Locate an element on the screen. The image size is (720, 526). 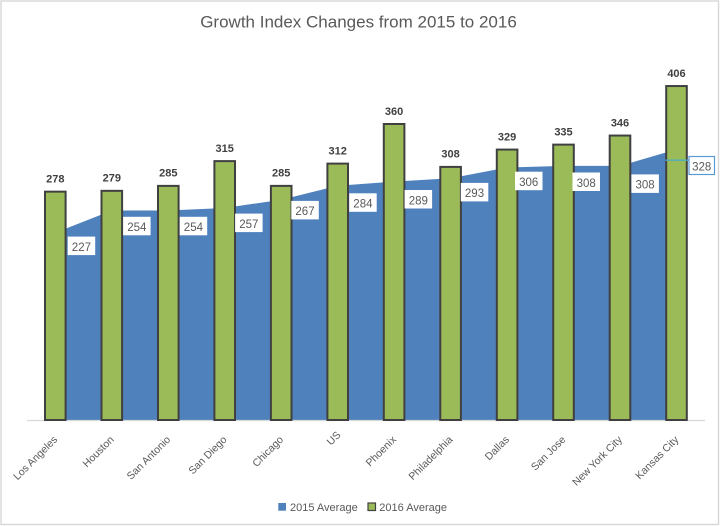
svg-text: 306 is located at coordinates (528, 183).